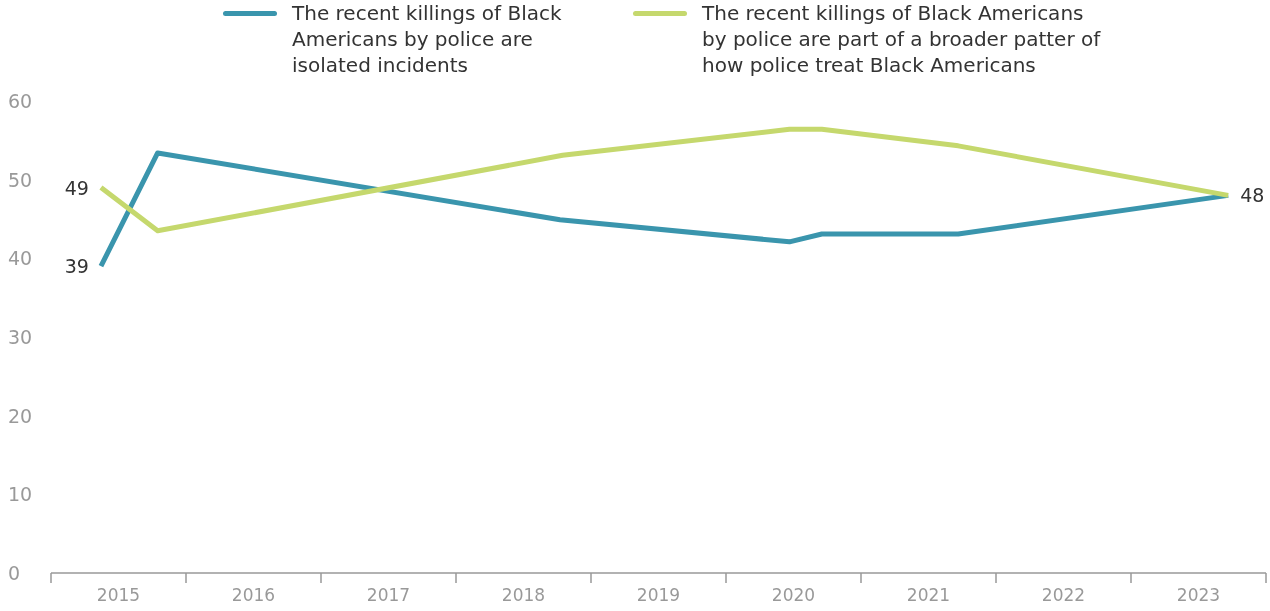  What do you see at coordinates (76, 266) in the screenshot?
I see `data-label: 39` at bounding box center [76, 266].